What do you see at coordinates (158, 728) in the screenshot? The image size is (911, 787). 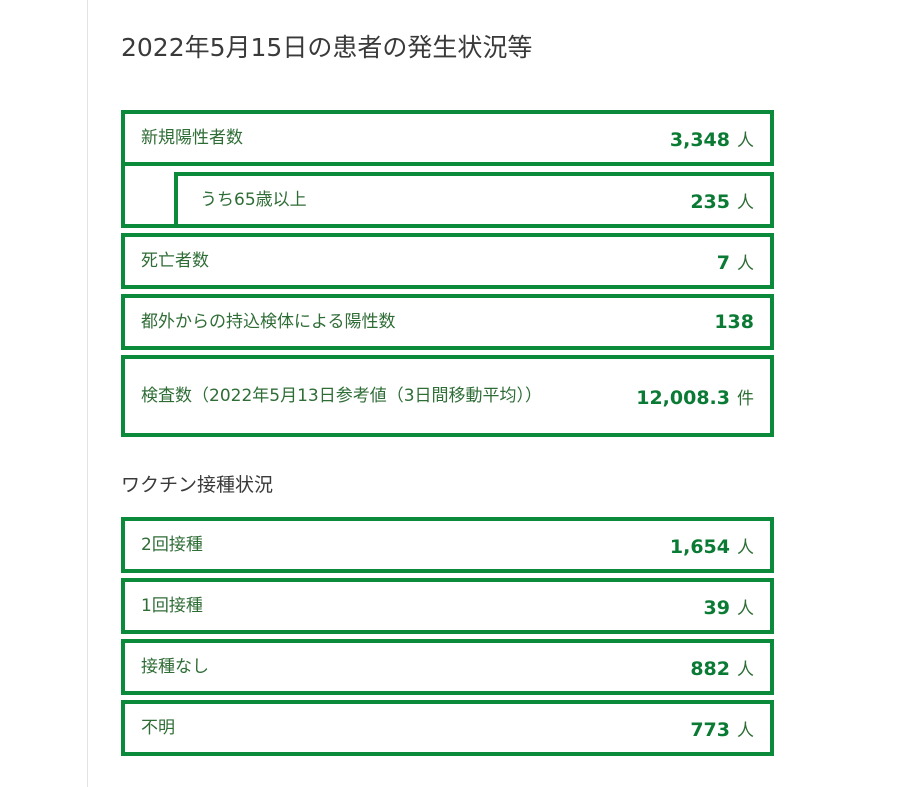 I see `vaccine-label: 不明` at bounding box center [158, 728].